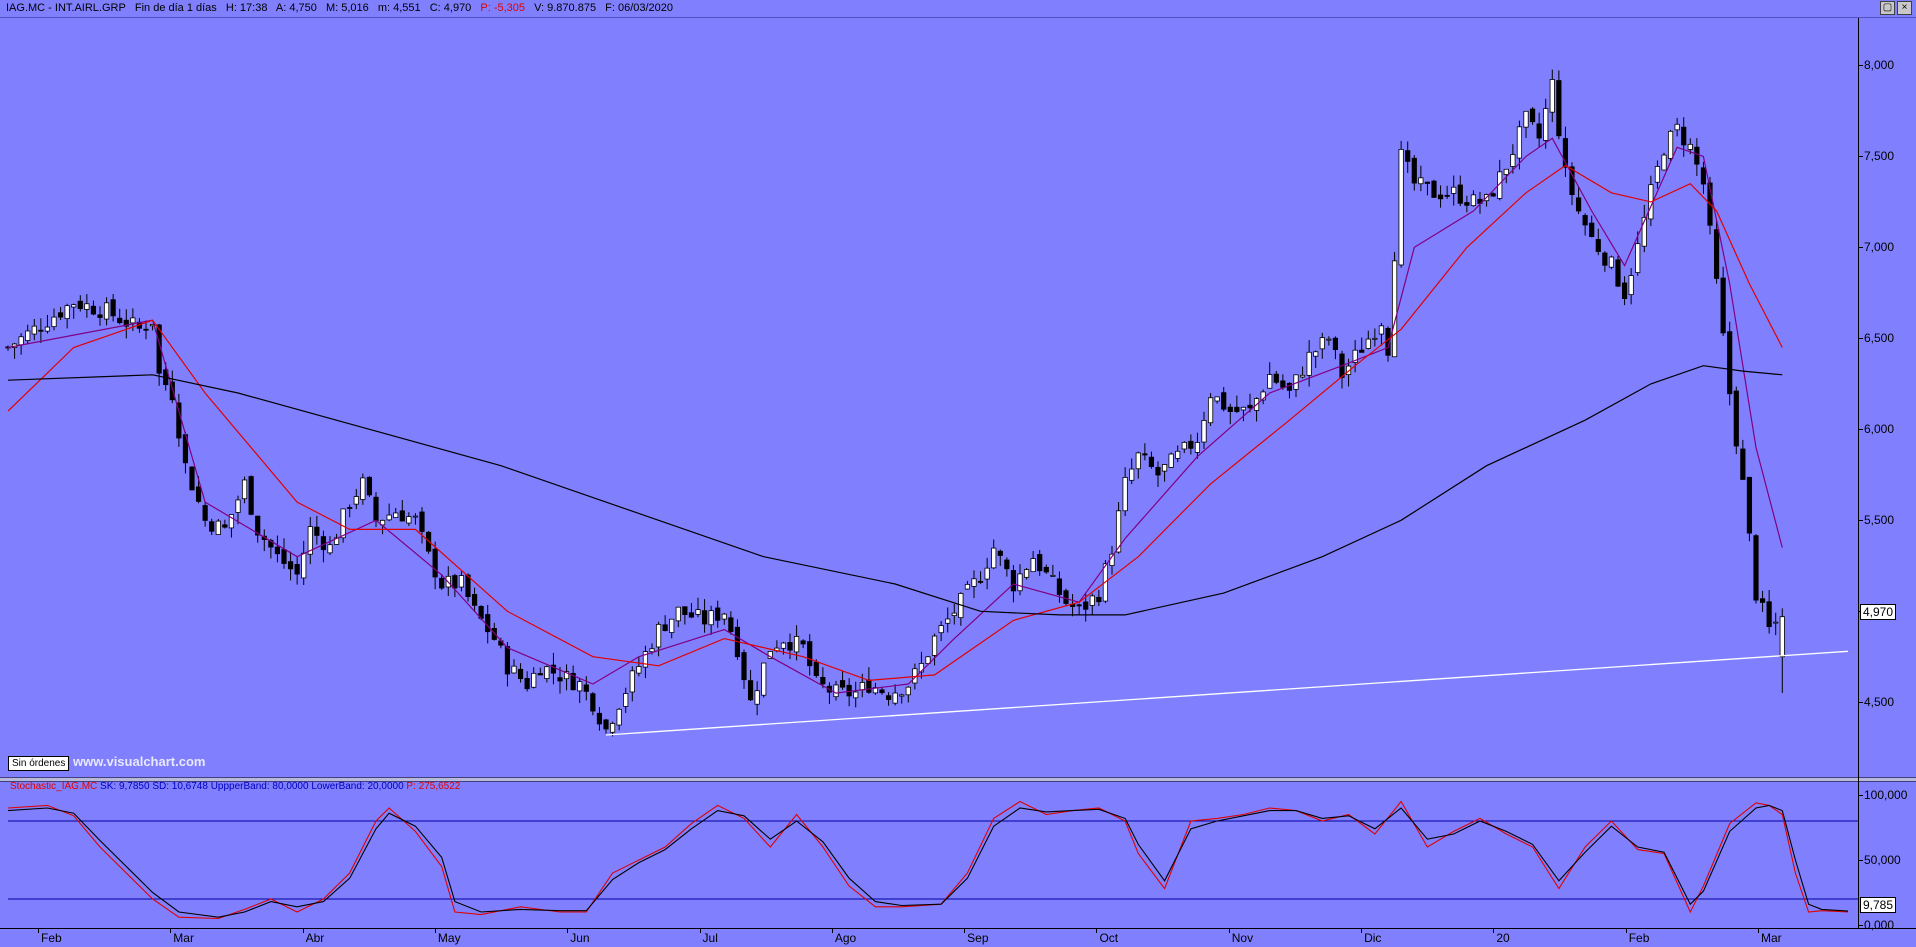 The image size is (1916, 947). What do you see at coordinates (1887, 8) in the screenshot?
I see `maximize-button: ▢` at bounding box center [1887, 8].